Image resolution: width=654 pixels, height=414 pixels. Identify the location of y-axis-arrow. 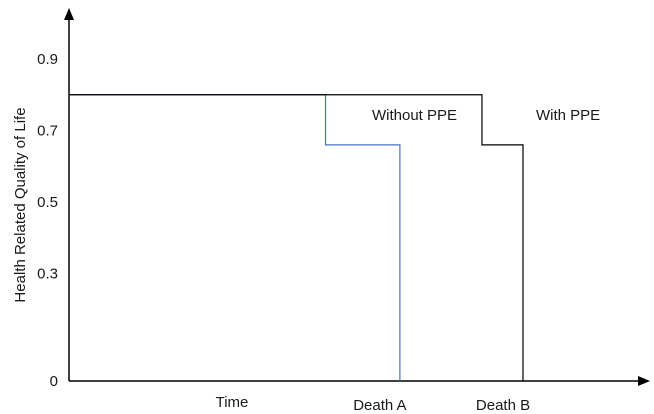
(69, 14).